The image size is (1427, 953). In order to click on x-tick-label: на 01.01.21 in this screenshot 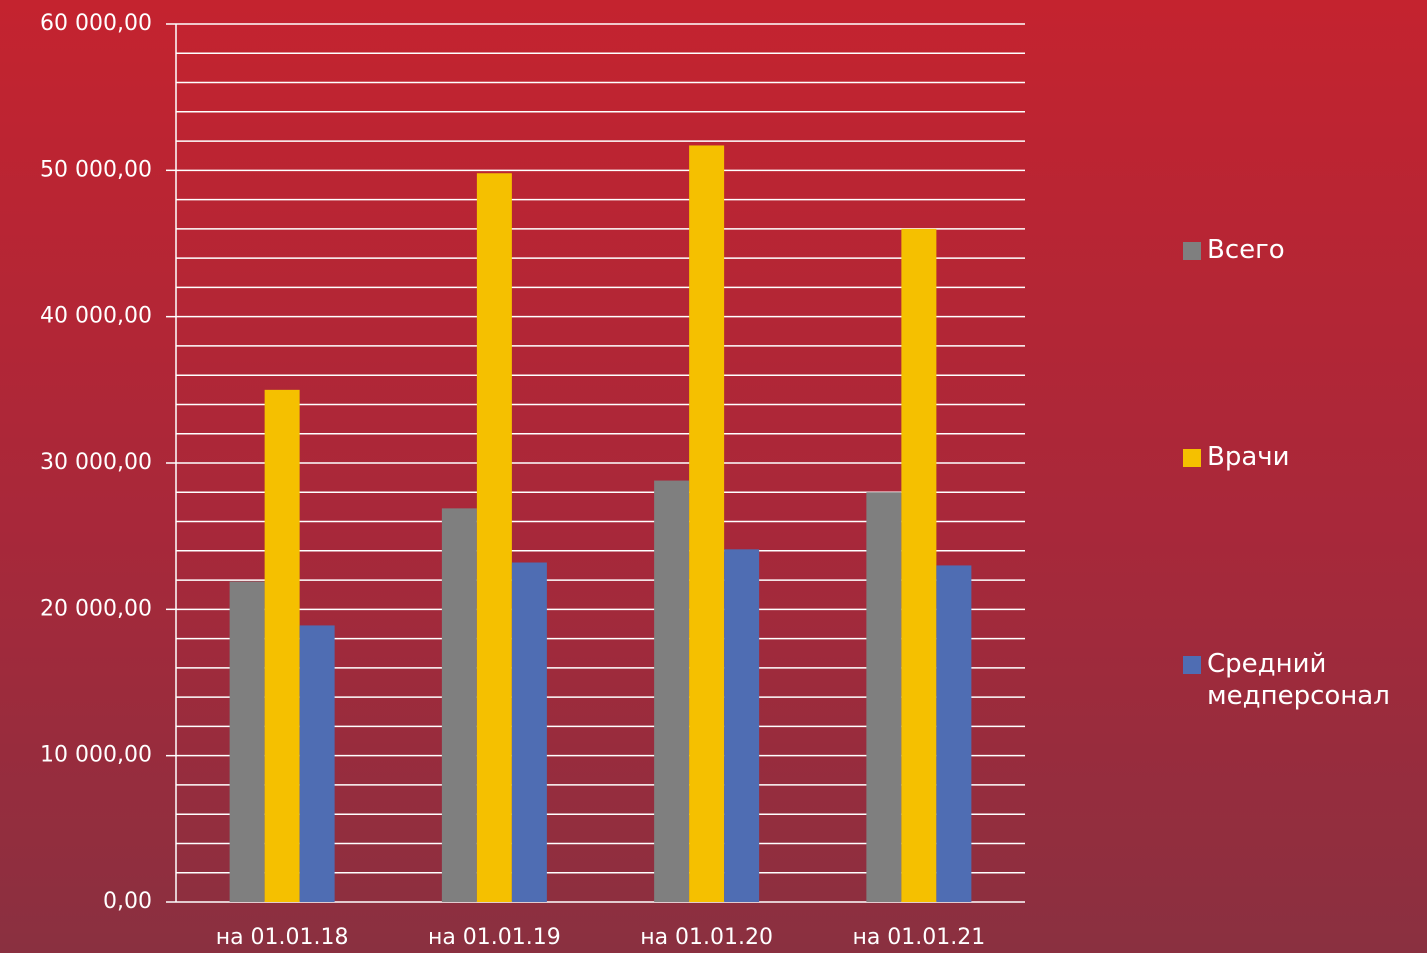, I will do `click(918, 937)`.